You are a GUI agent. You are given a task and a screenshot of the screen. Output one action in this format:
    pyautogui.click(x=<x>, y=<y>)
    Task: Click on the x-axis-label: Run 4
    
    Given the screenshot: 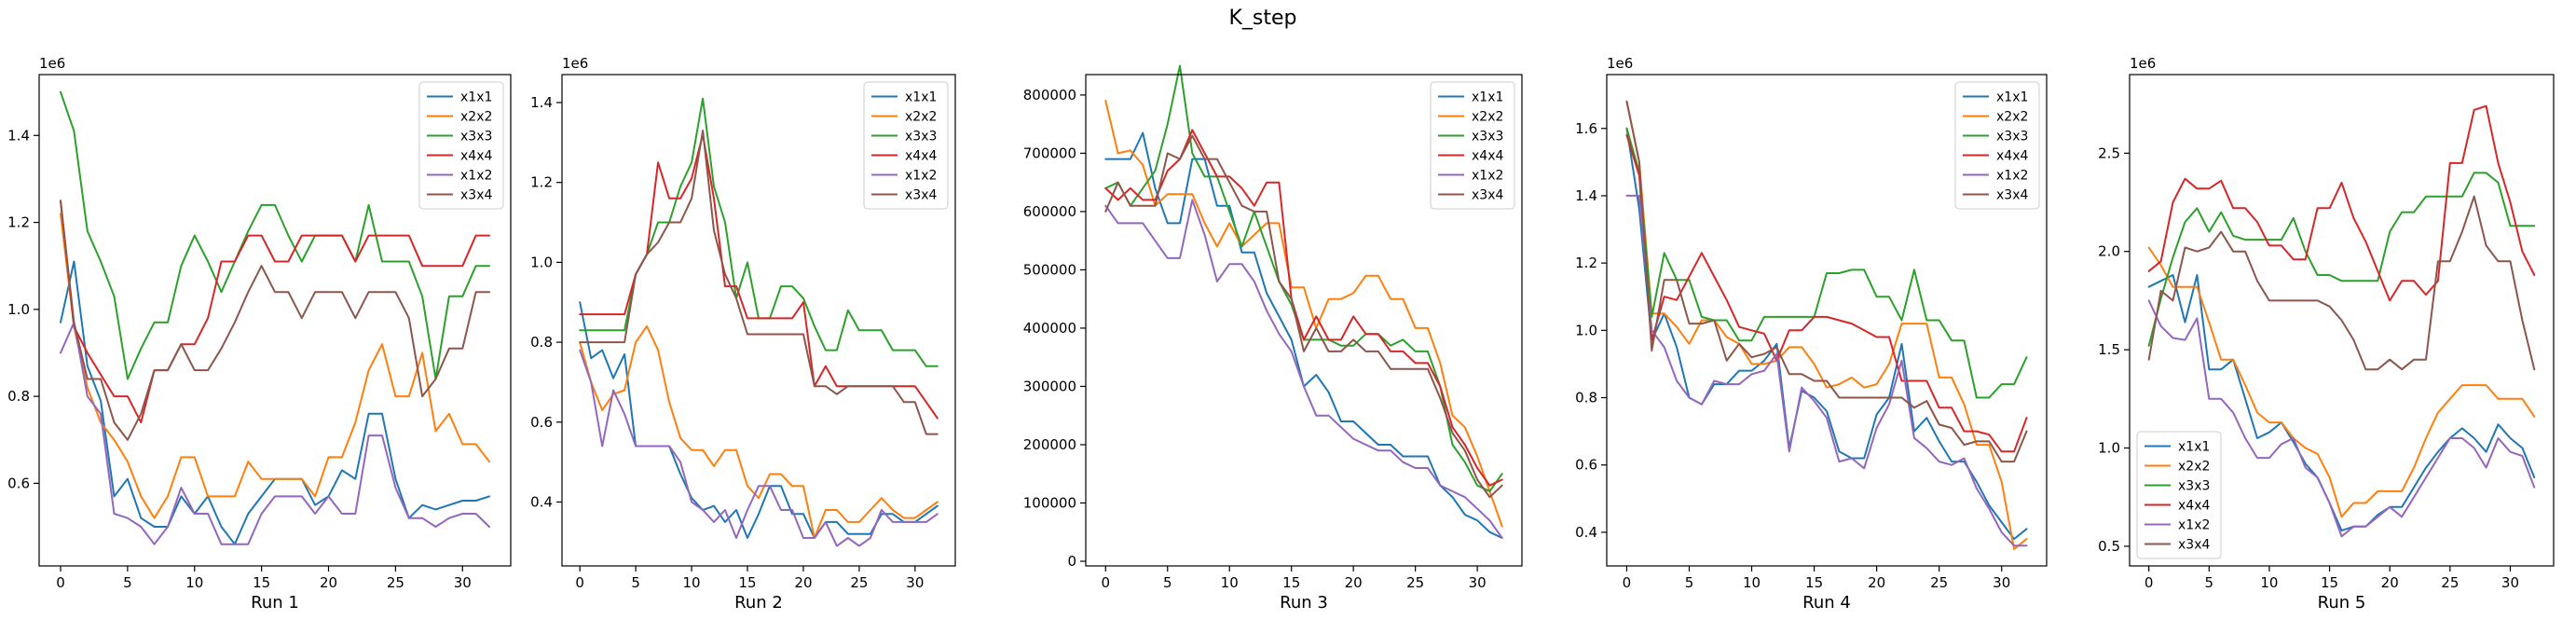 What is the action you would take?
    pyautogui.click(x=1826, y=603)
    